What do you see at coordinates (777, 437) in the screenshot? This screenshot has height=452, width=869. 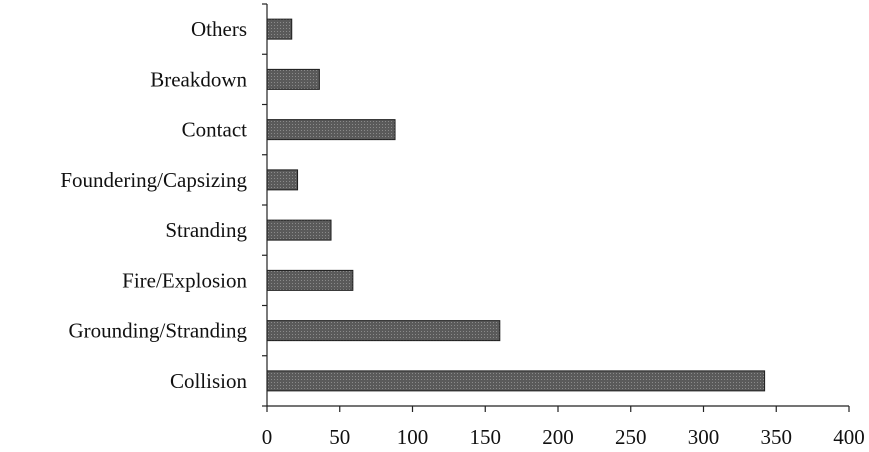 I see `x-tick-label: 350` at bounding box center [777, 437].